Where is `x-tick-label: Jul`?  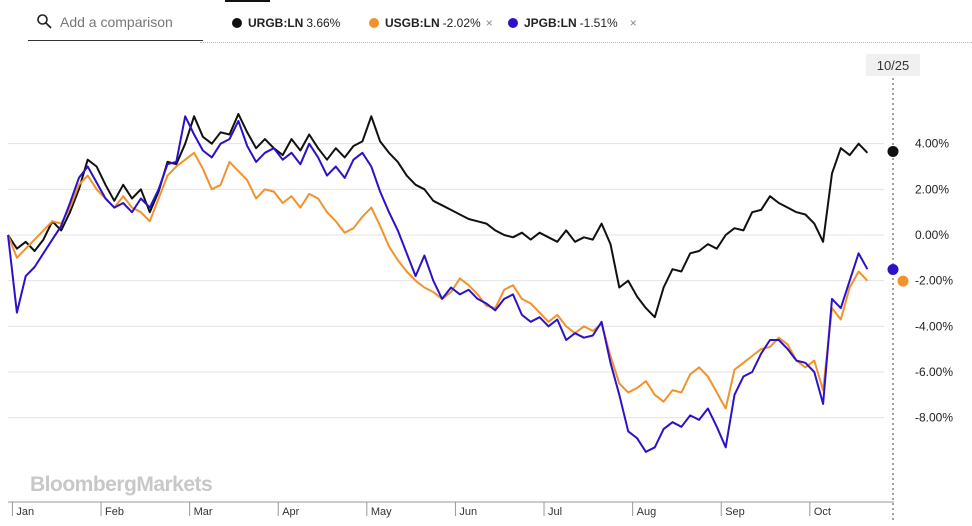 x-tick-label: Jul is located at coordinates (555, 512).